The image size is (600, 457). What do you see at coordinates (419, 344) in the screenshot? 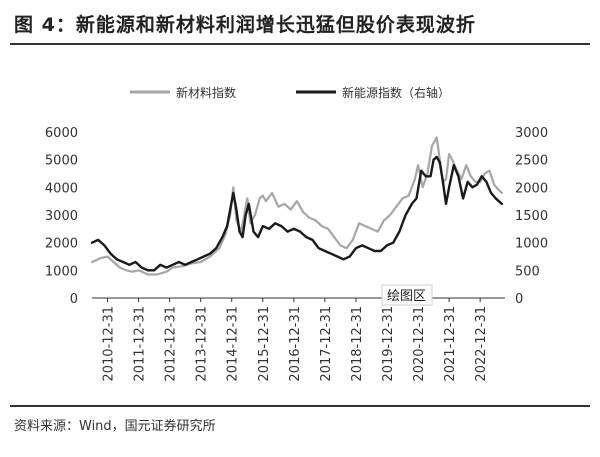
I see `x-tick-label: 2020-12-31` at bounding box center [419, 344].